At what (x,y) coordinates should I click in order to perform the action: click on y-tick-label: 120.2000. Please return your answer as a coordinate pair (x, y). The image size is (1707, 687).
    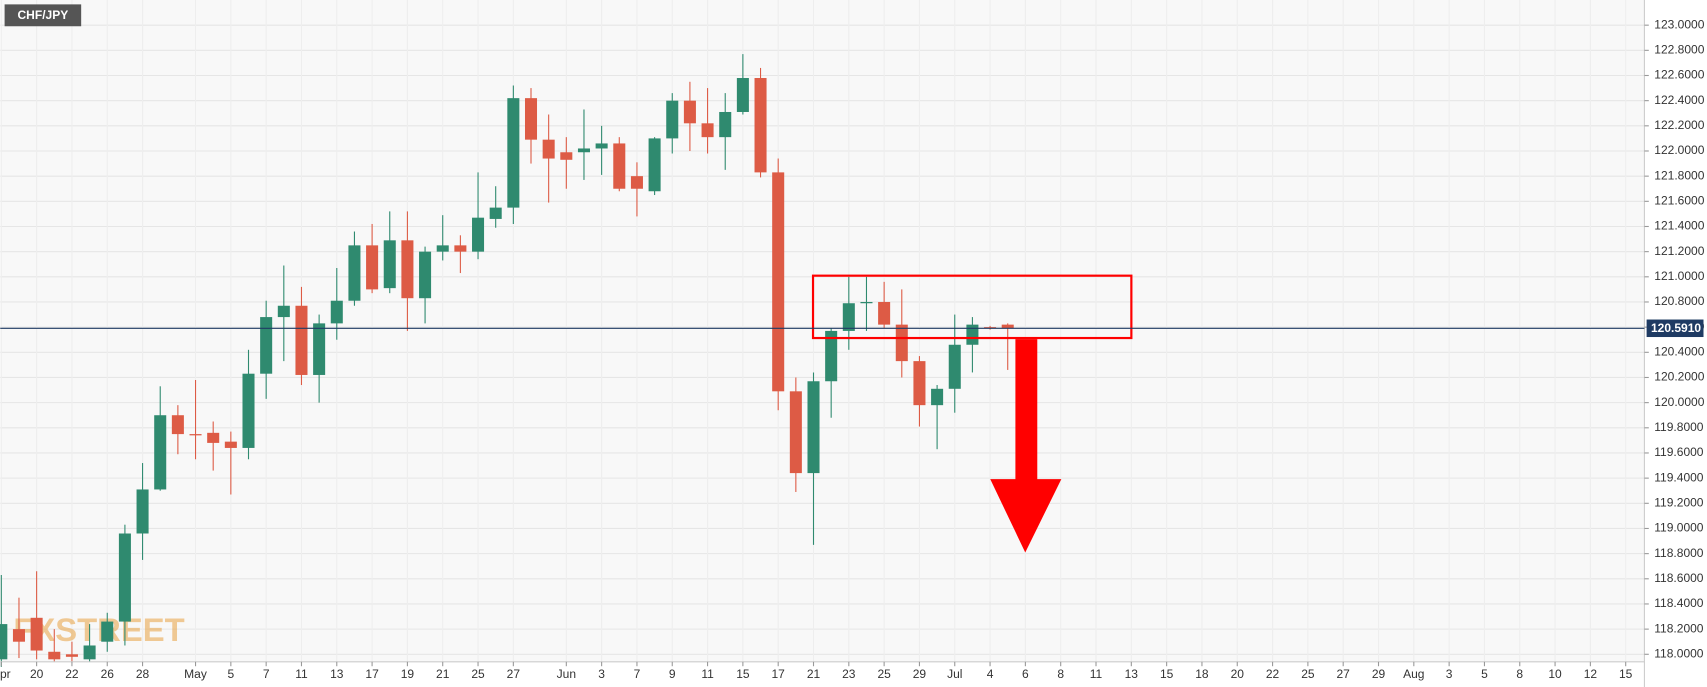
    Looking at the image, I should click on (1679, 377).